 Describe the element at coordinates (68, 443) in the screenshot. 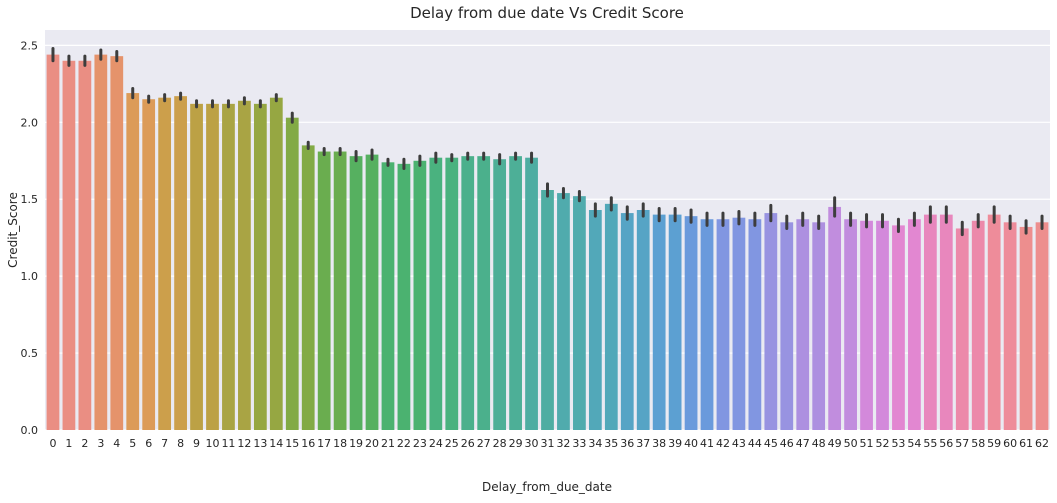

I see `x-tick-label: 1` at that location.